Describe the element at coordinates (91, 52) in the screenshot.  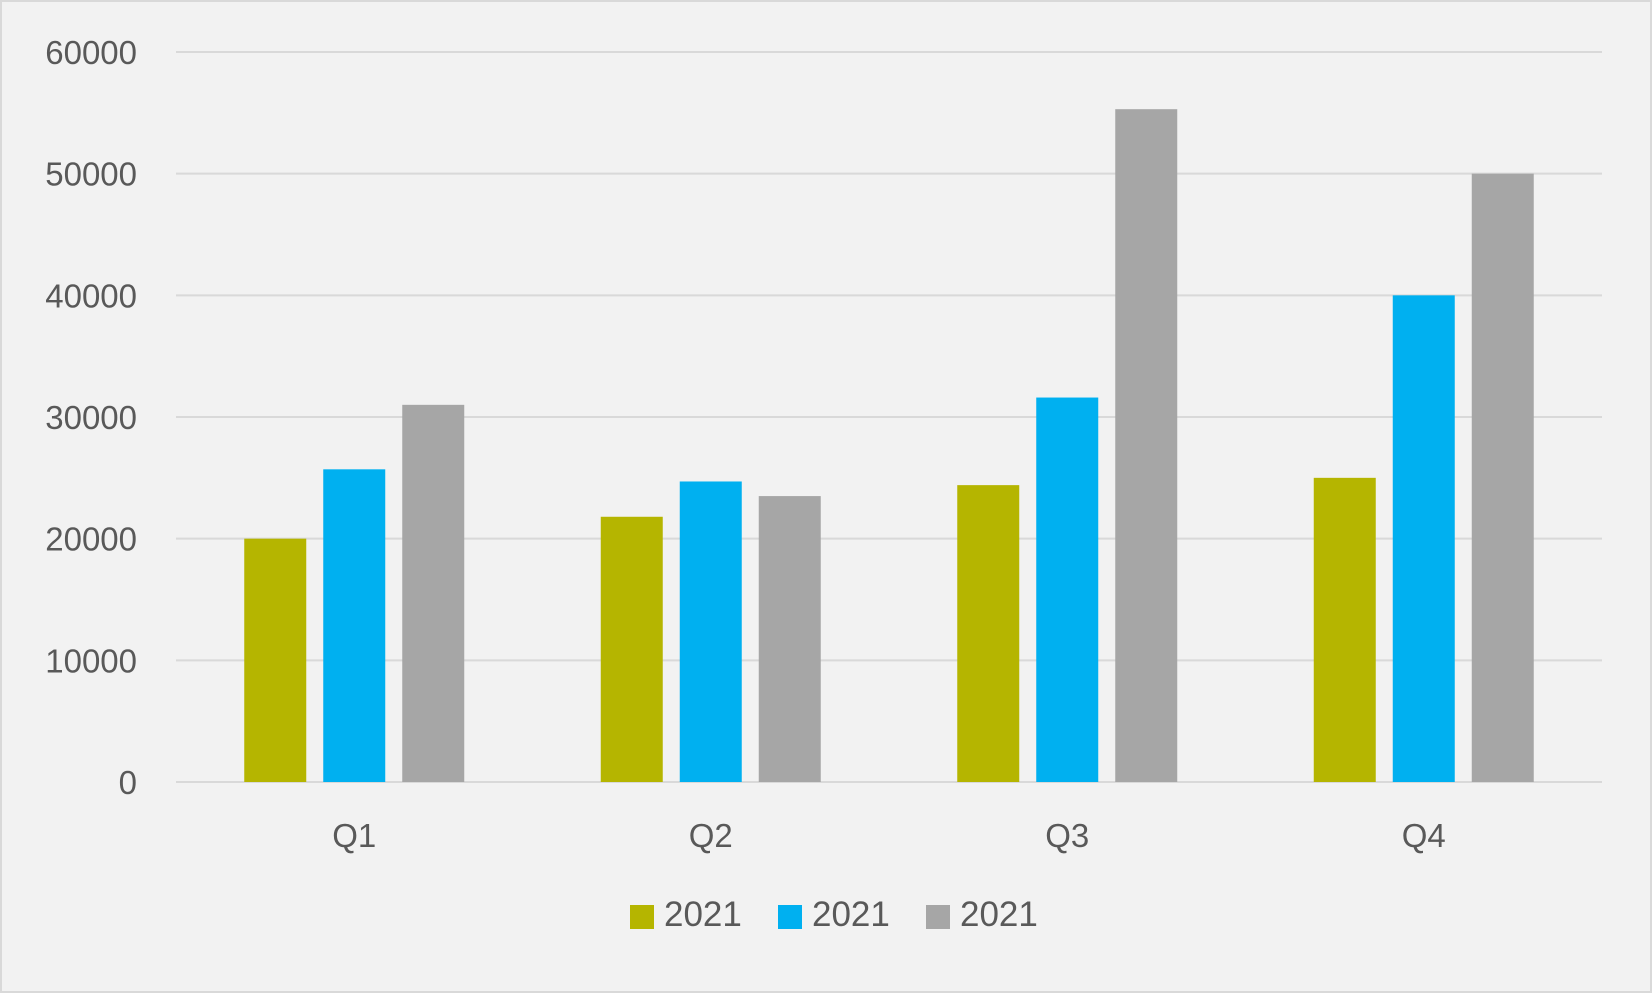
I see `y-tick-label: 60000` at that location.